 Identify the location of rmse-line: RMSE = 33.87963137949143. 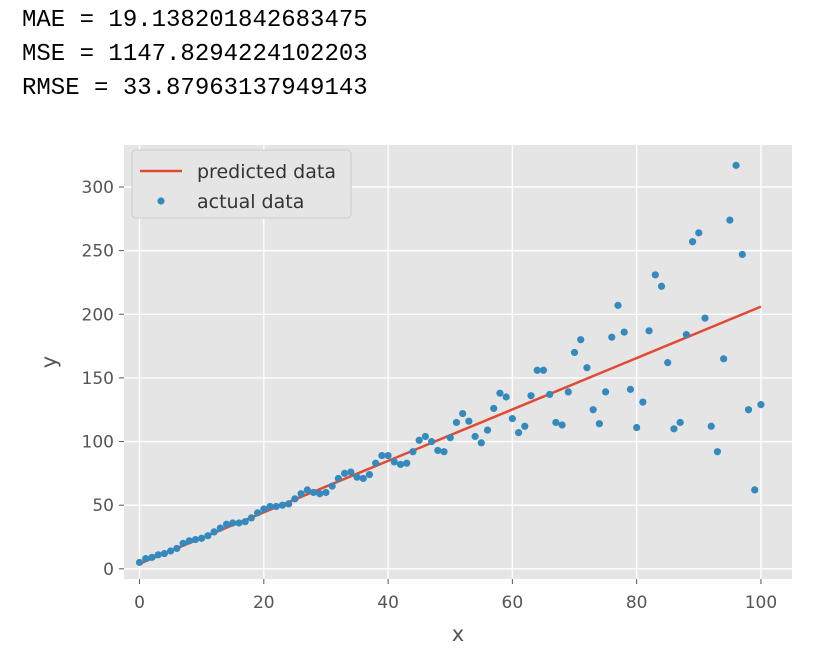
(195, 88).